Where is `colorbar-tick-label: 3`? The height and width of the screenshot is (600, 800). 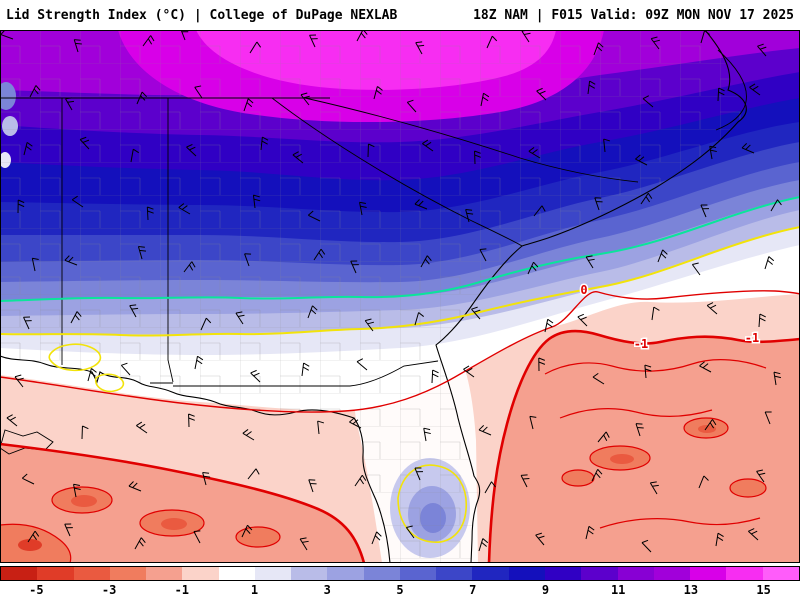
colorbar-tick-label: 3 is located at coordinates (327, 590).